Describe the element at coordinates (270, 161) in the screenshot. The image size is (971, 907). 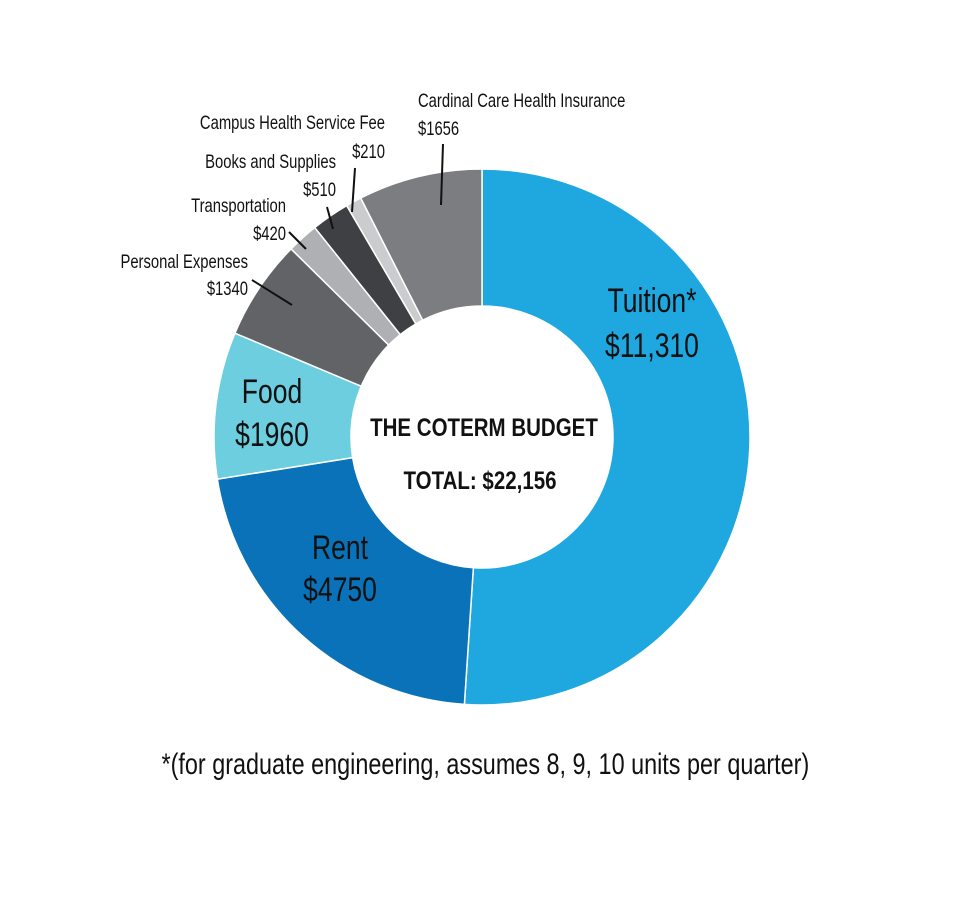
I see `label-name-books-and-supplies: Books and Supplies` at that location.